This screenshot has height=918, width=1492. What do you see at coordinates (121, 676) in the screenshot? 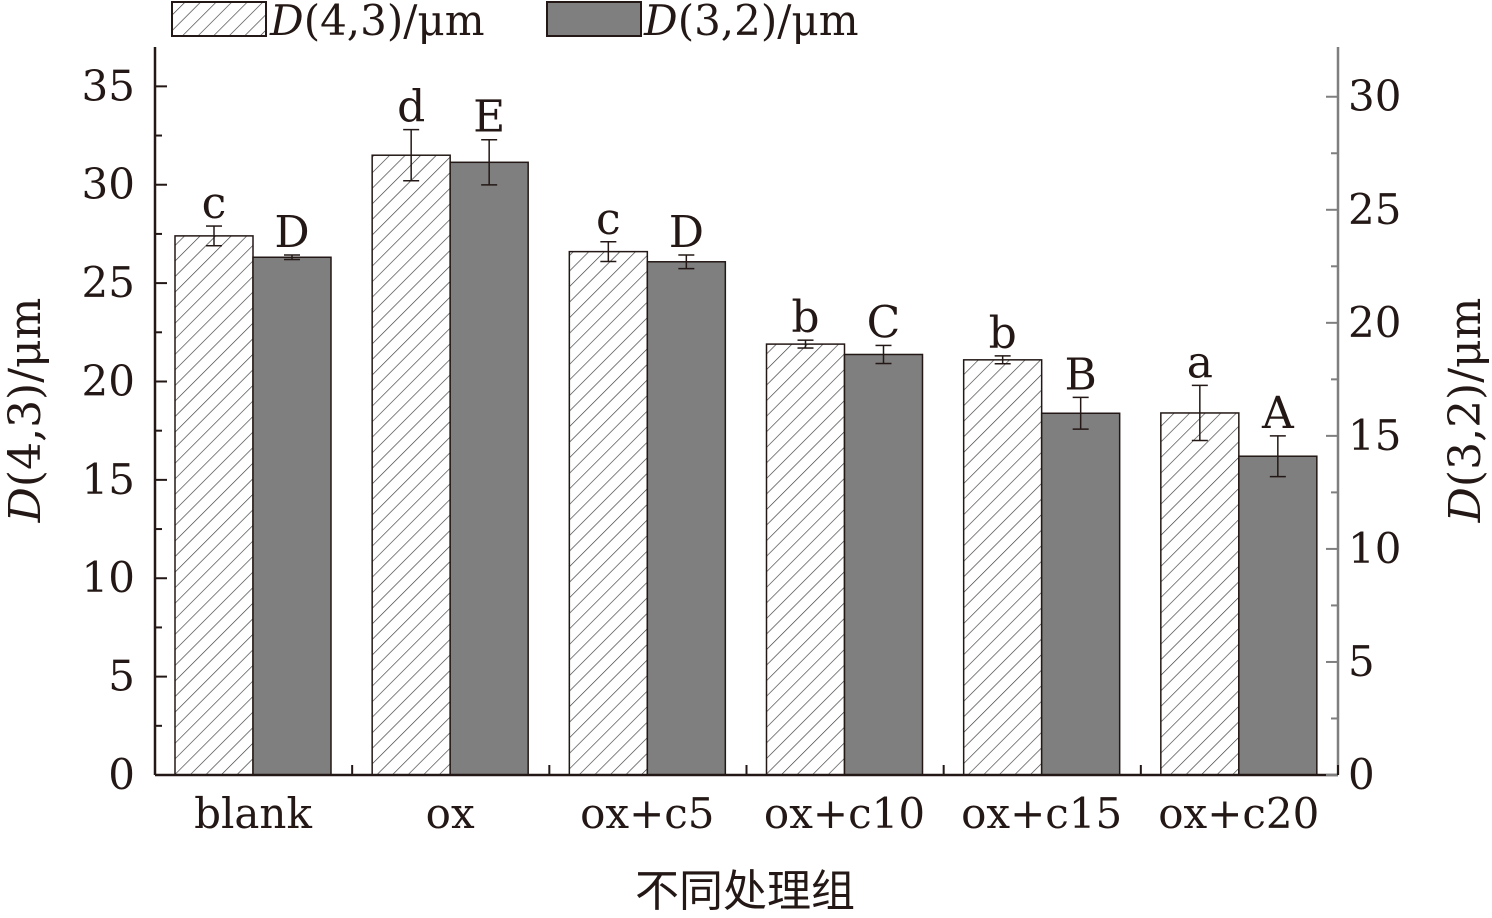
I see `left-tick-label-1: 5` at bounding box center [121, 676].